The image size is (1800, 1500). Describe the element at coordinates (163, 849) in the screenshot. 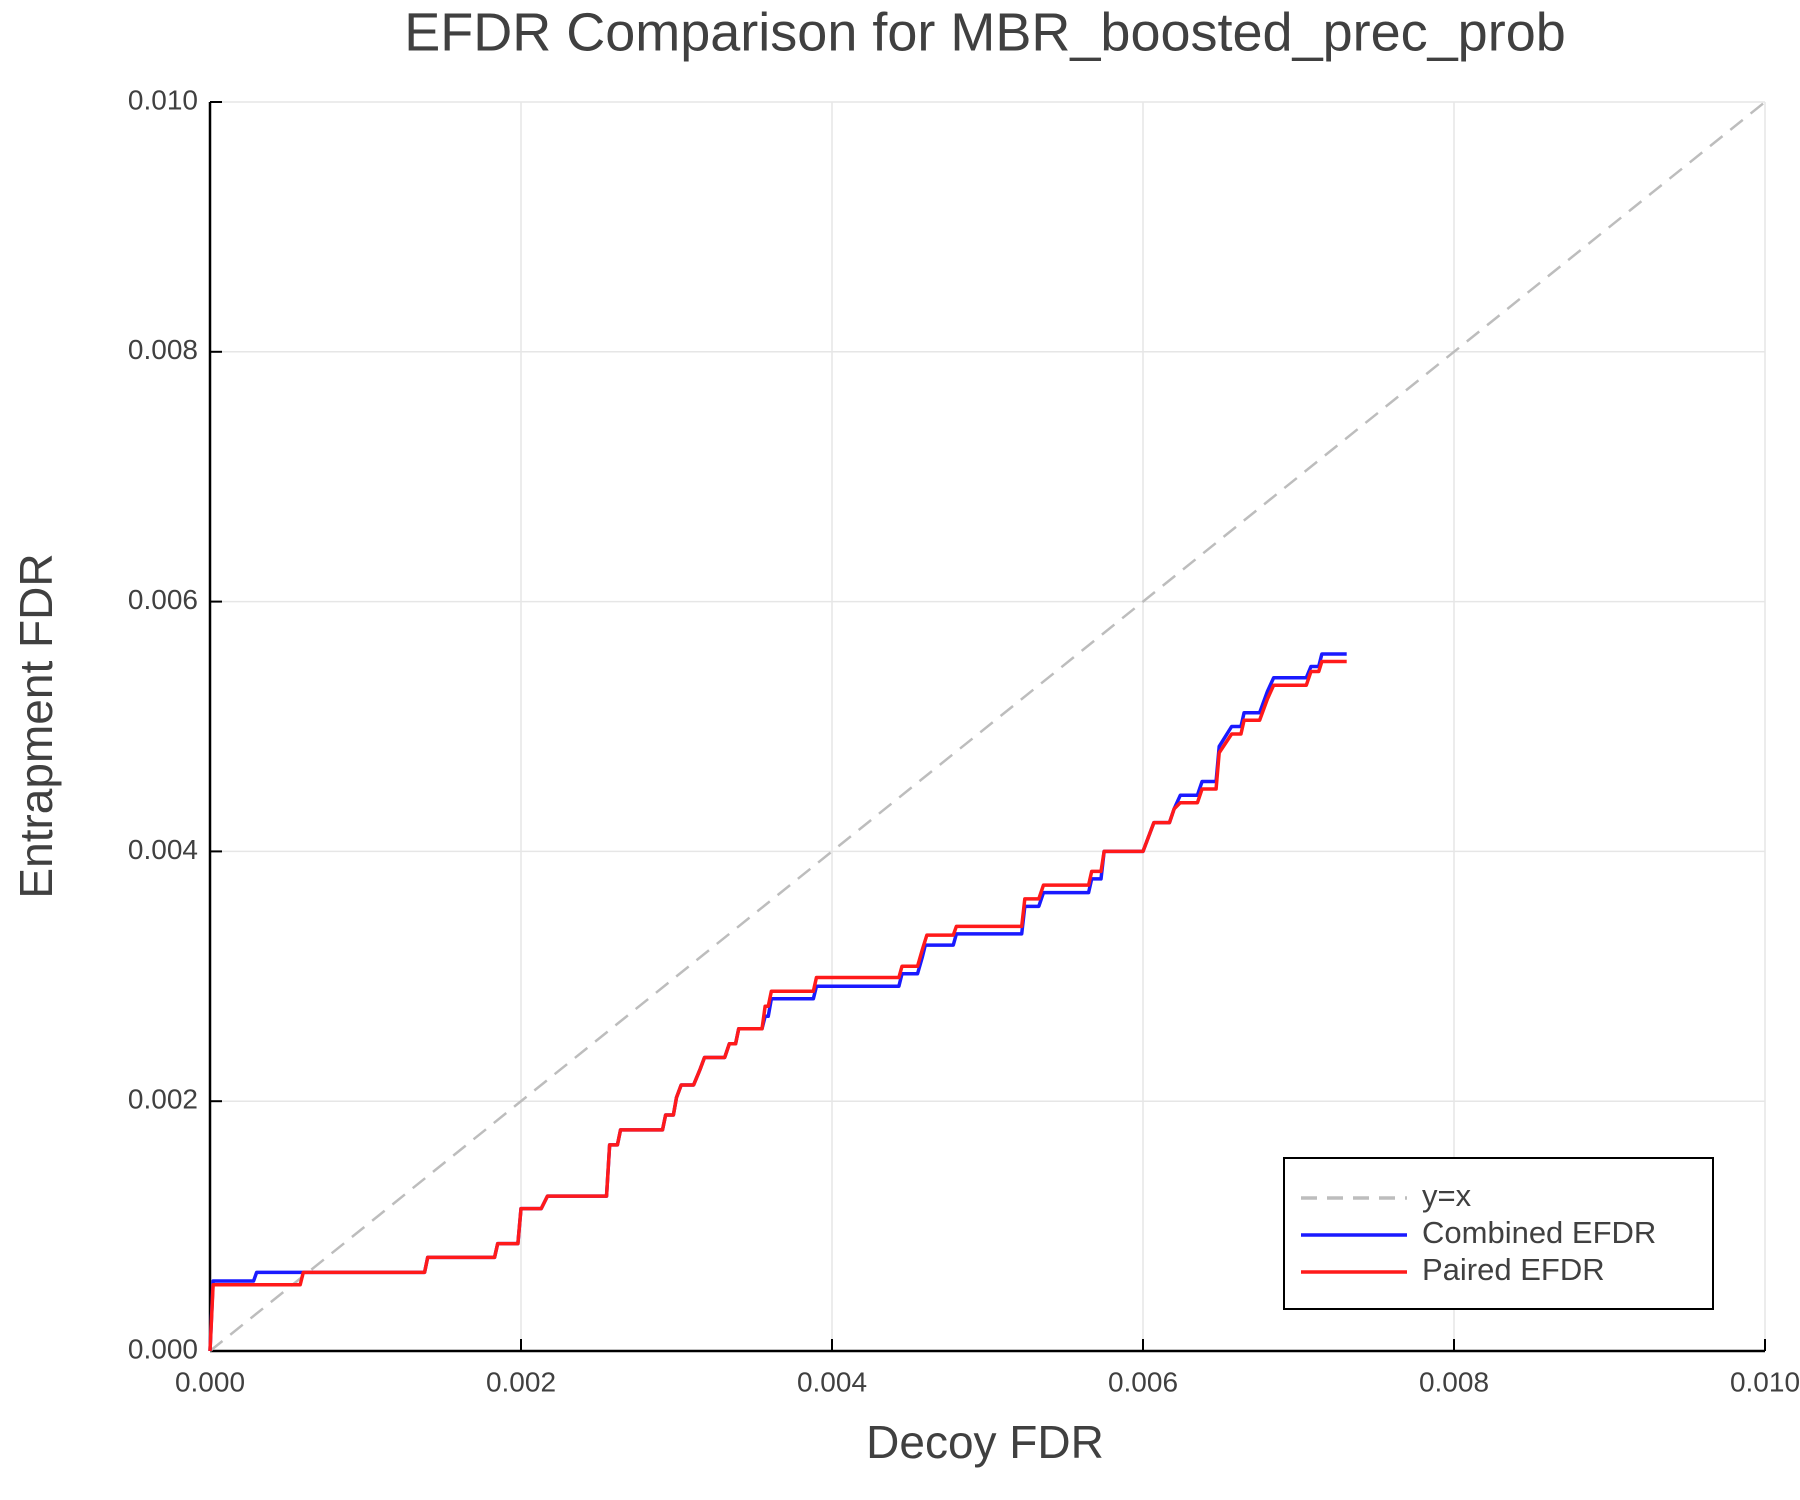

I see `y-tick-label: 0.004` at that location.